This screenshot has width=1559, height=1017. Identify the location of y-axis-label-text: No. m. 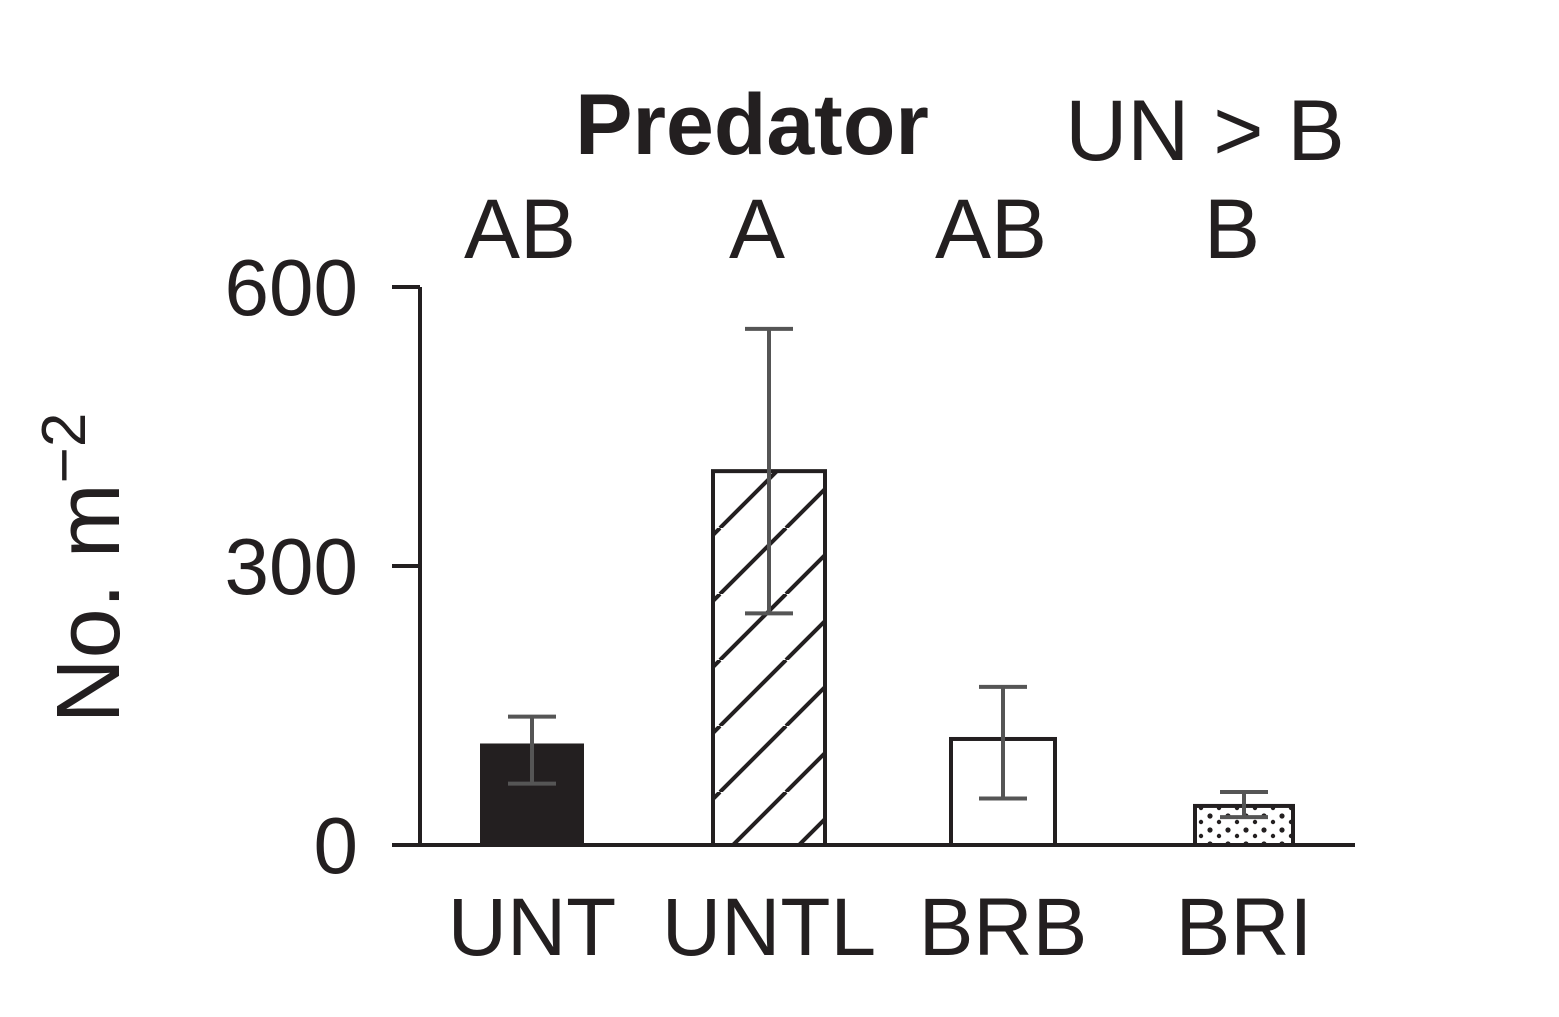
(89, 603).